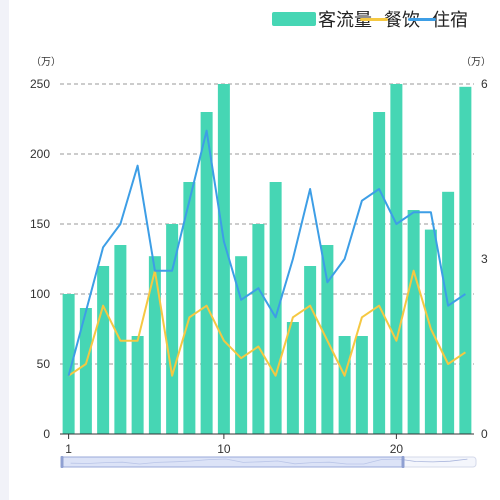 The height and width of the screenshot is (500, 500). Describe the element at coordinates (46, 62) in the screenshot. I see `left-axis-unit: （万）` at that location.